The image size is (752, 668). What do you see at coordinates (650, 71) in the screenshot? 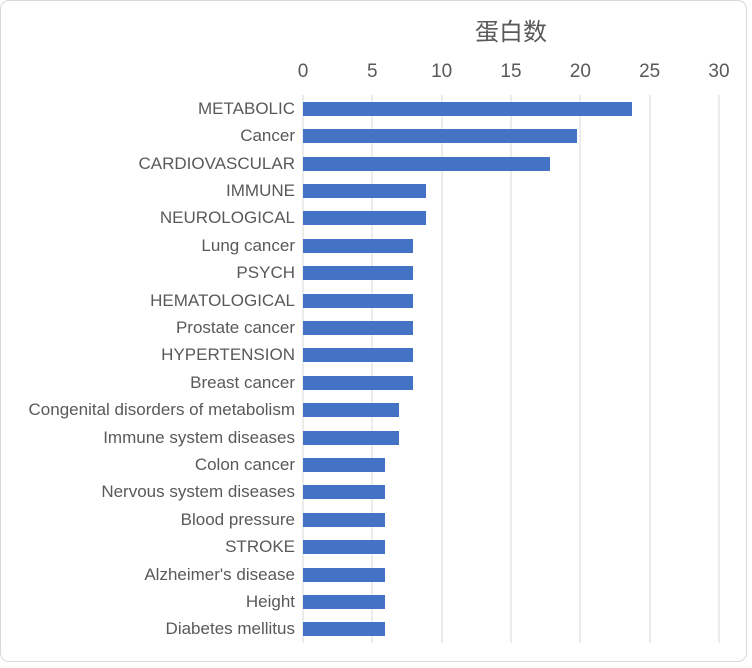
I see `x-tick-label: 25` at bounding box center [650, 71].